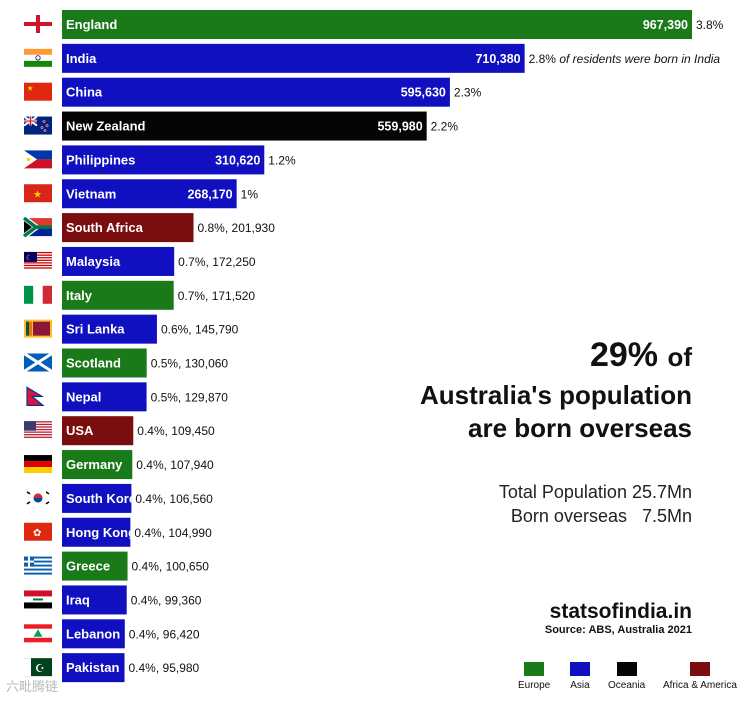 This screenshot has width=750, height=702. I want to click on watermark: 六毗腾链, so click(32, 686).